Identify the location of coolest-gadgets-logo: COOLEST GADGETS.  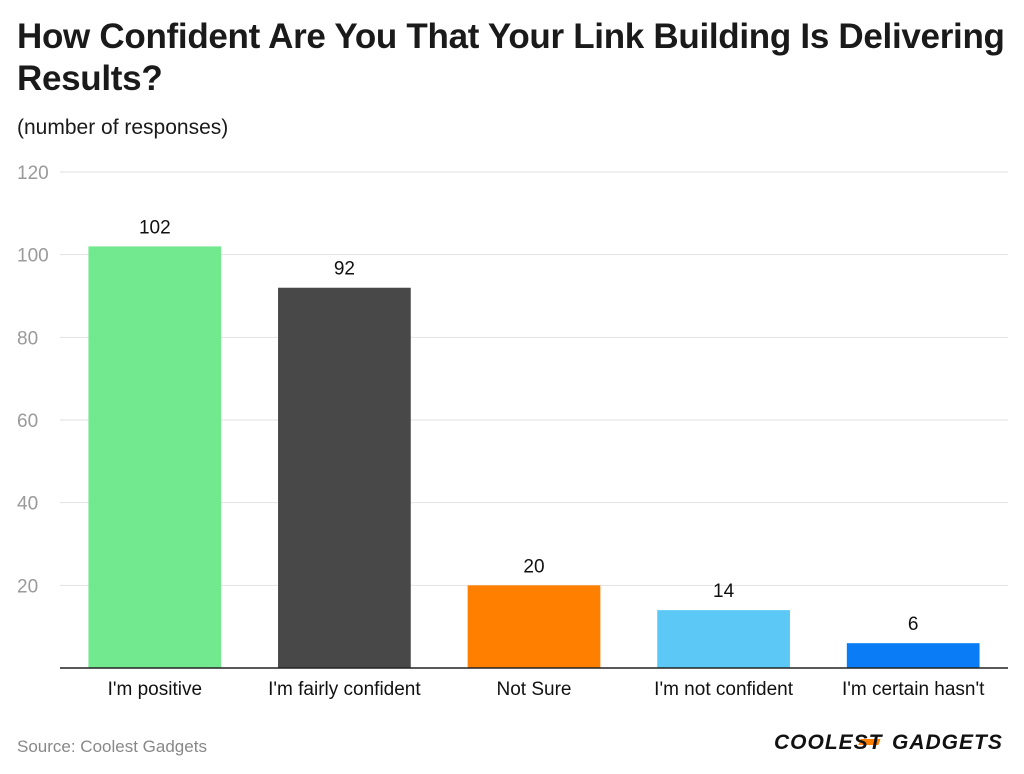
(888, 742).